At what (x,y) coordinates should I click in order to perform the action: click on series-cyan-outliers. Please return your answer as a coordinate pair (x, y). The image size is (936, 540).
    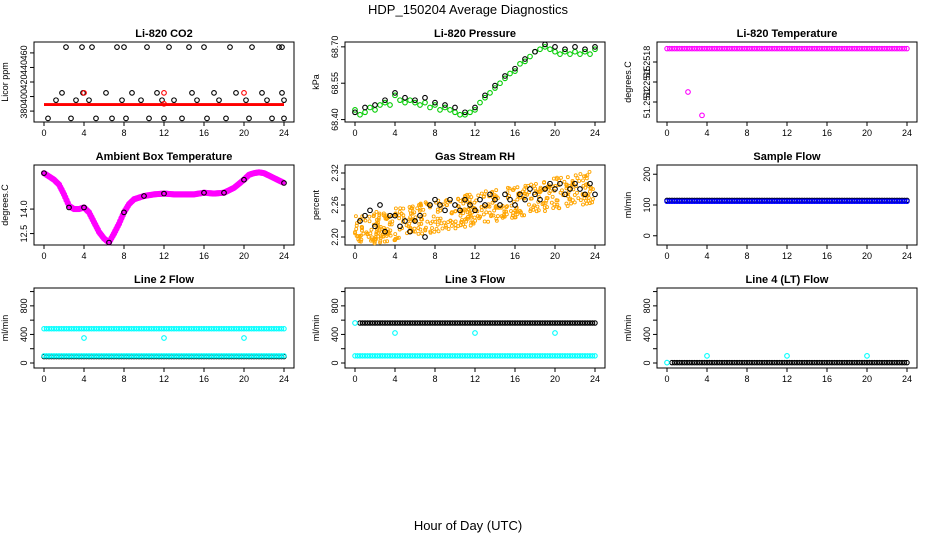
    Looking at the image, I should click on (164, 338).